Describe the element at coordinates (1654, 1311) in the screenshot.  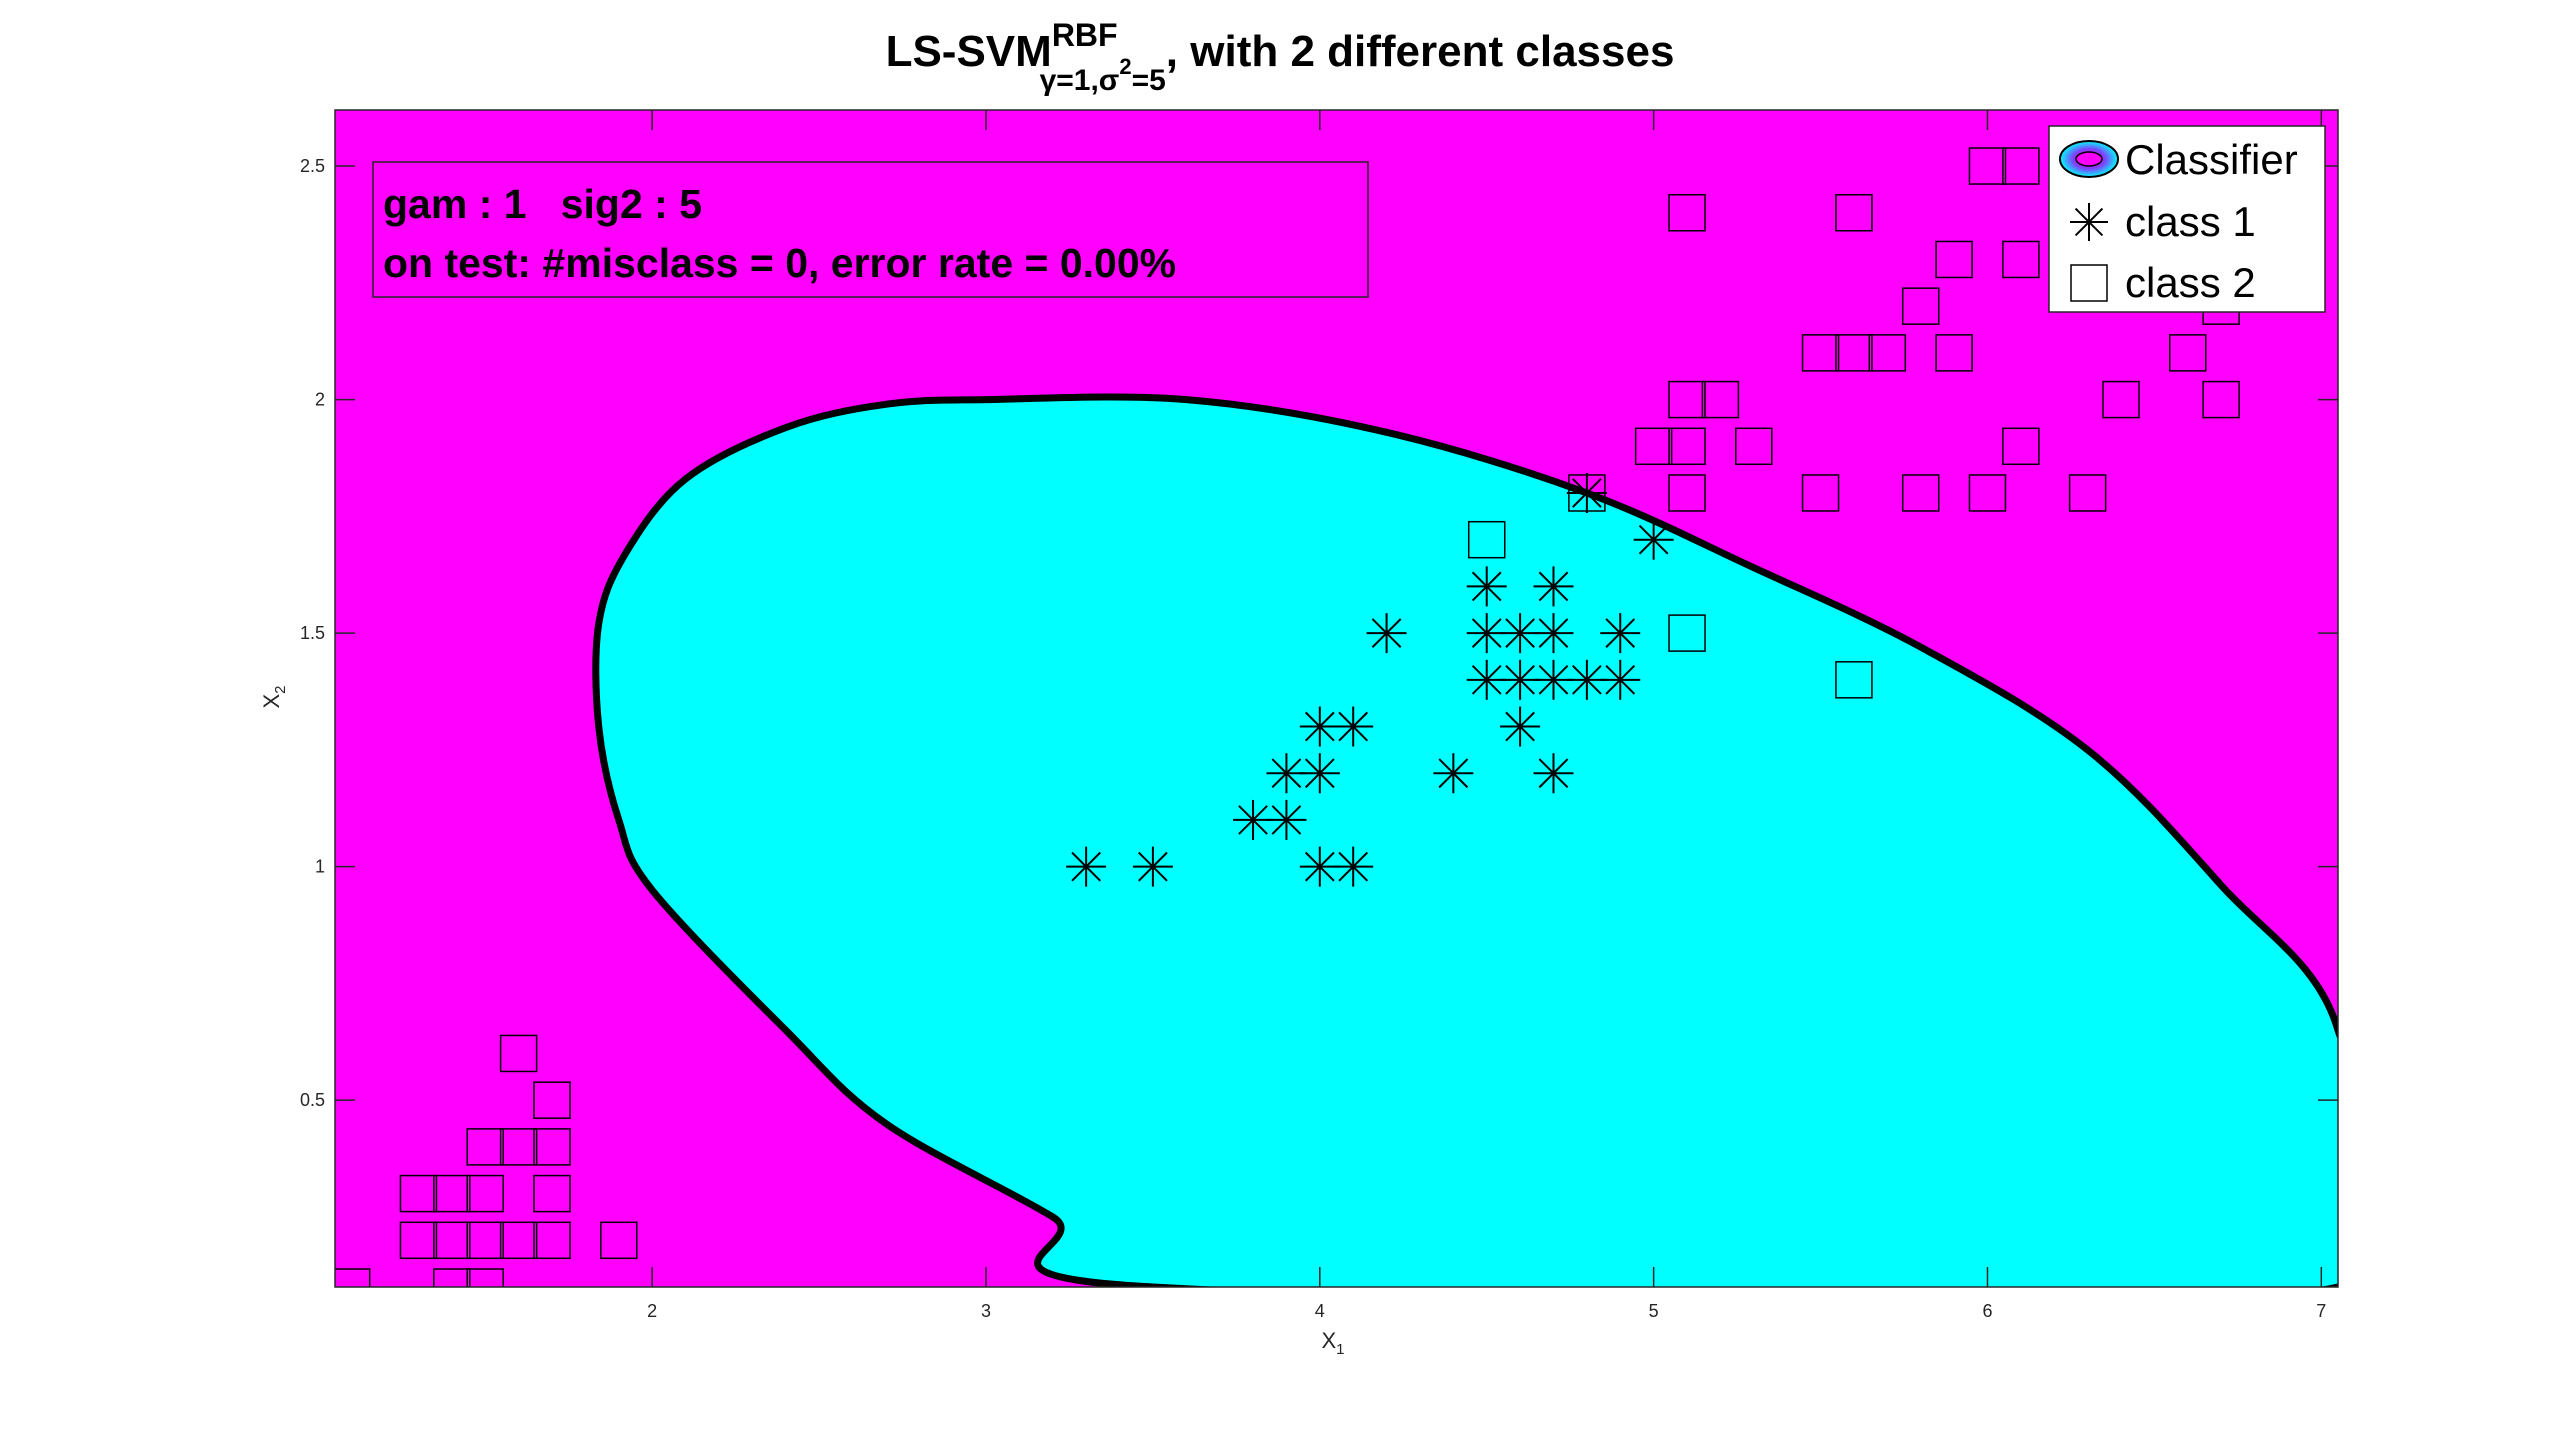
I see `x-tick-label: 5` at that location.